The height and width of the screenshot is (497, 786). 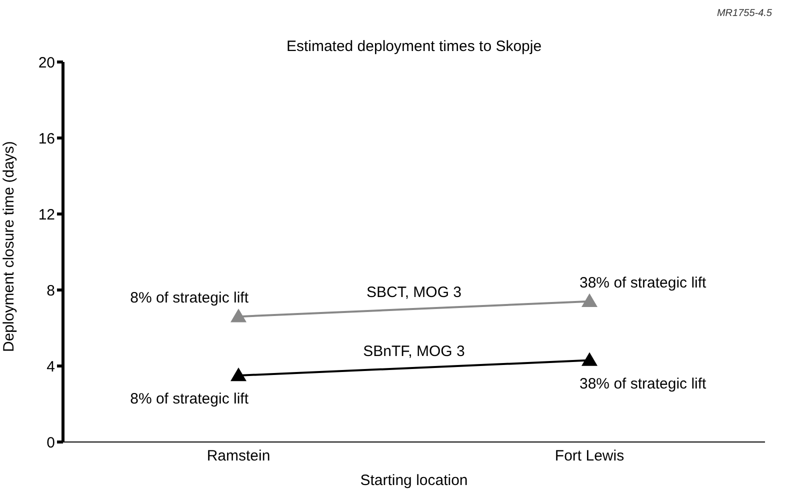 I want to click on x-tick-label: Fort Lewis, so click(x=589, y=456).